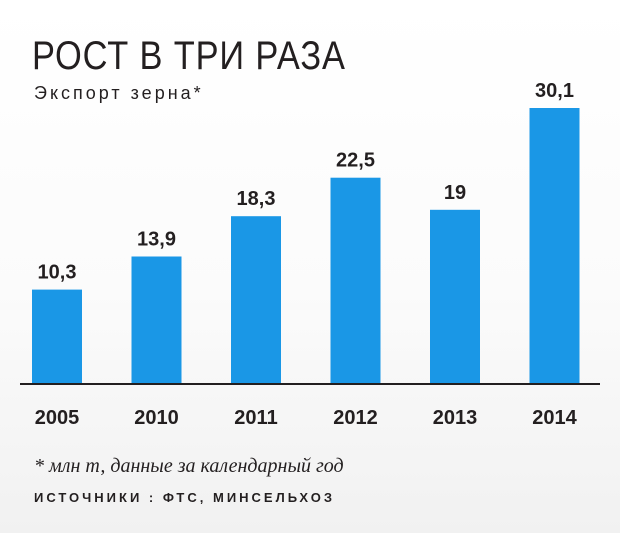  I want to click on chart-title: РОСТ В ТРИ РАЗА, so click(189, 56).